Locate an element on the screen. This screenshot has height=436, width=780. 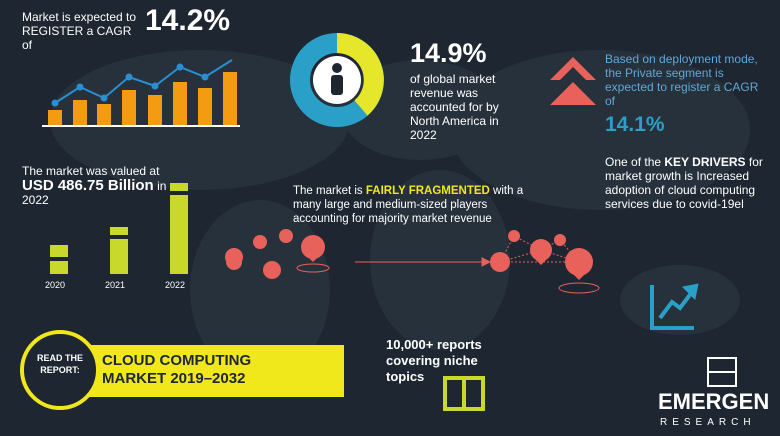
cta-title: CLOUD COMPUTING MARKET 2019–2032 is located at coordinates (177, 369).